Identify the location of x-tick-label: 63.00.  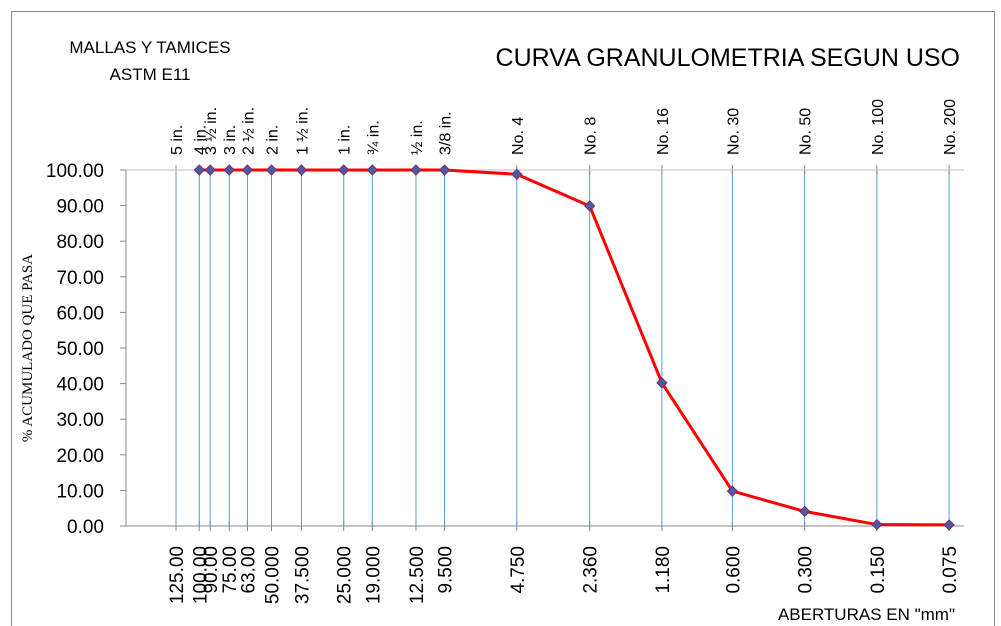
(248, 570).